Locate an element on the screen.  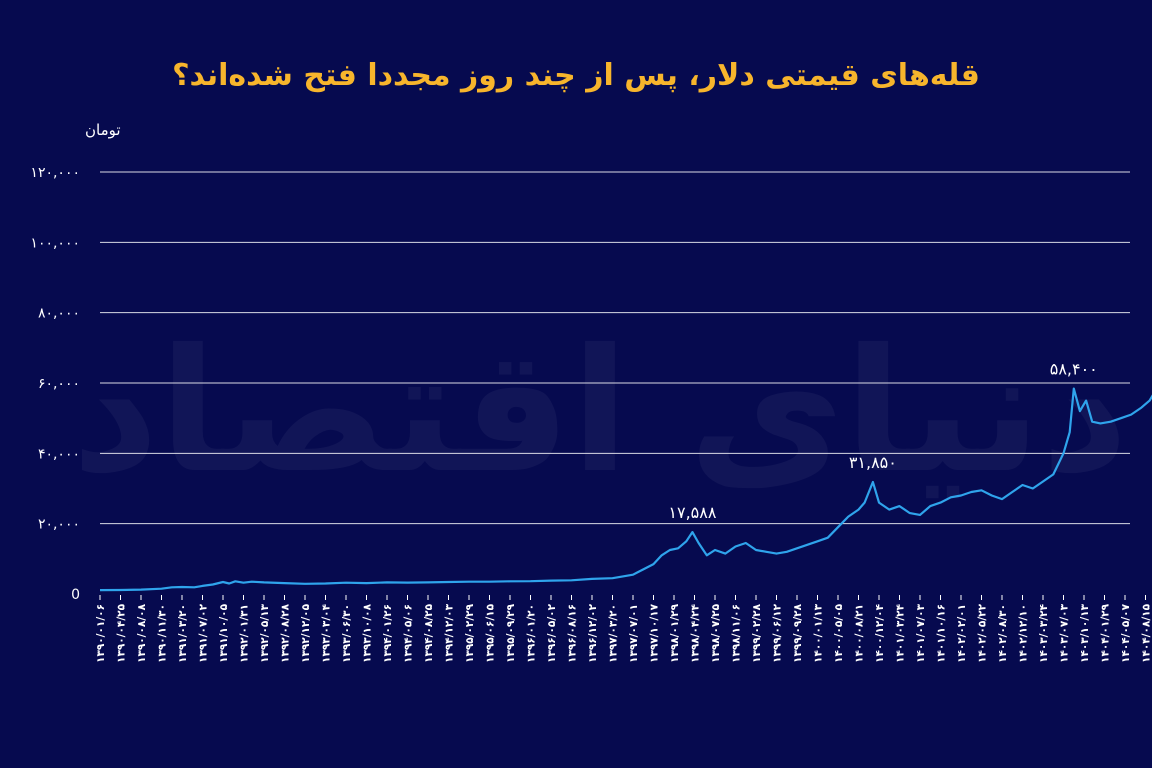
peak-label: ۱۷,۵۸۸ is located at coordinates (692, 512).